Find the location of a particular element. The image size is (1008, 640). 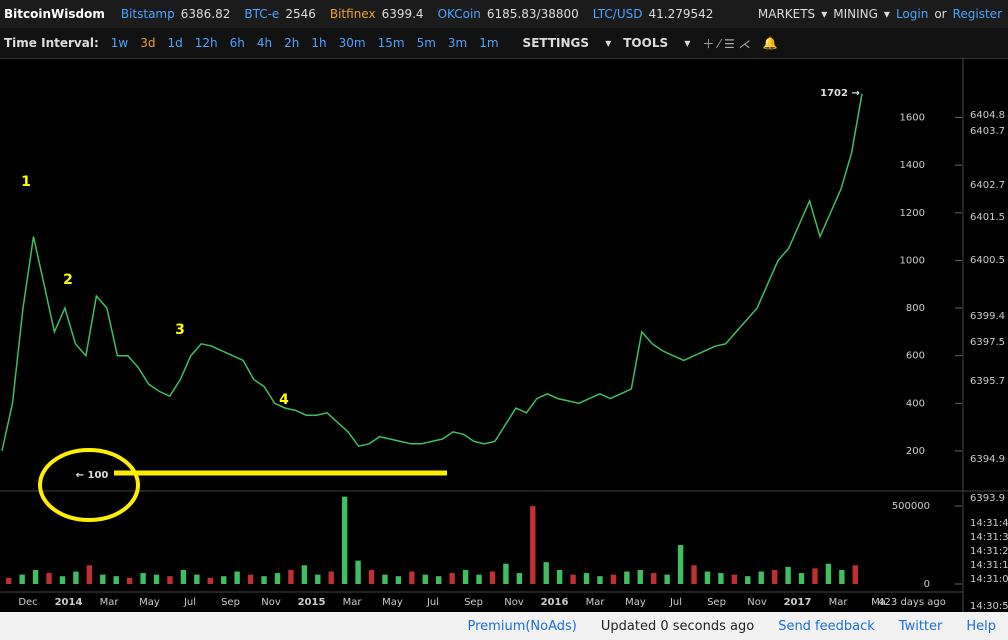

interval: 30m is located at coordinates (352, 43).